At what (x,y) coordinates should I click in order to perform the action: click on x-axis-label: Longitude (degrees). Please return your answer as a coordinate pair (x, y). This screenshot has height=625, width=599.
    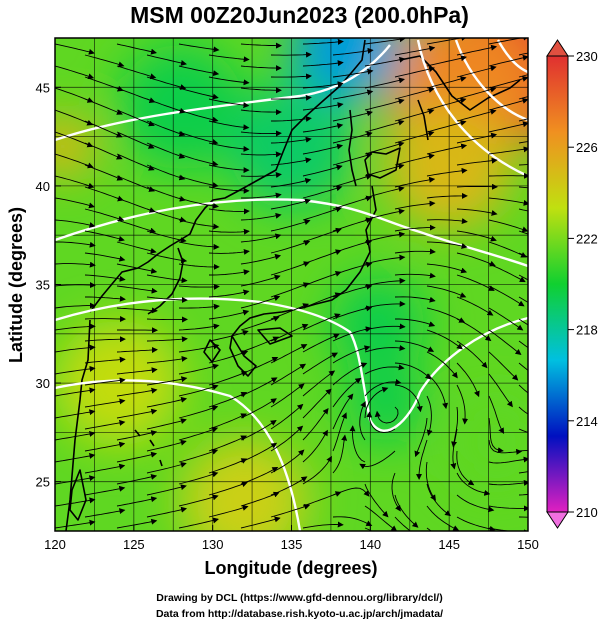
    Looking at the image, I should click on (290, 568).